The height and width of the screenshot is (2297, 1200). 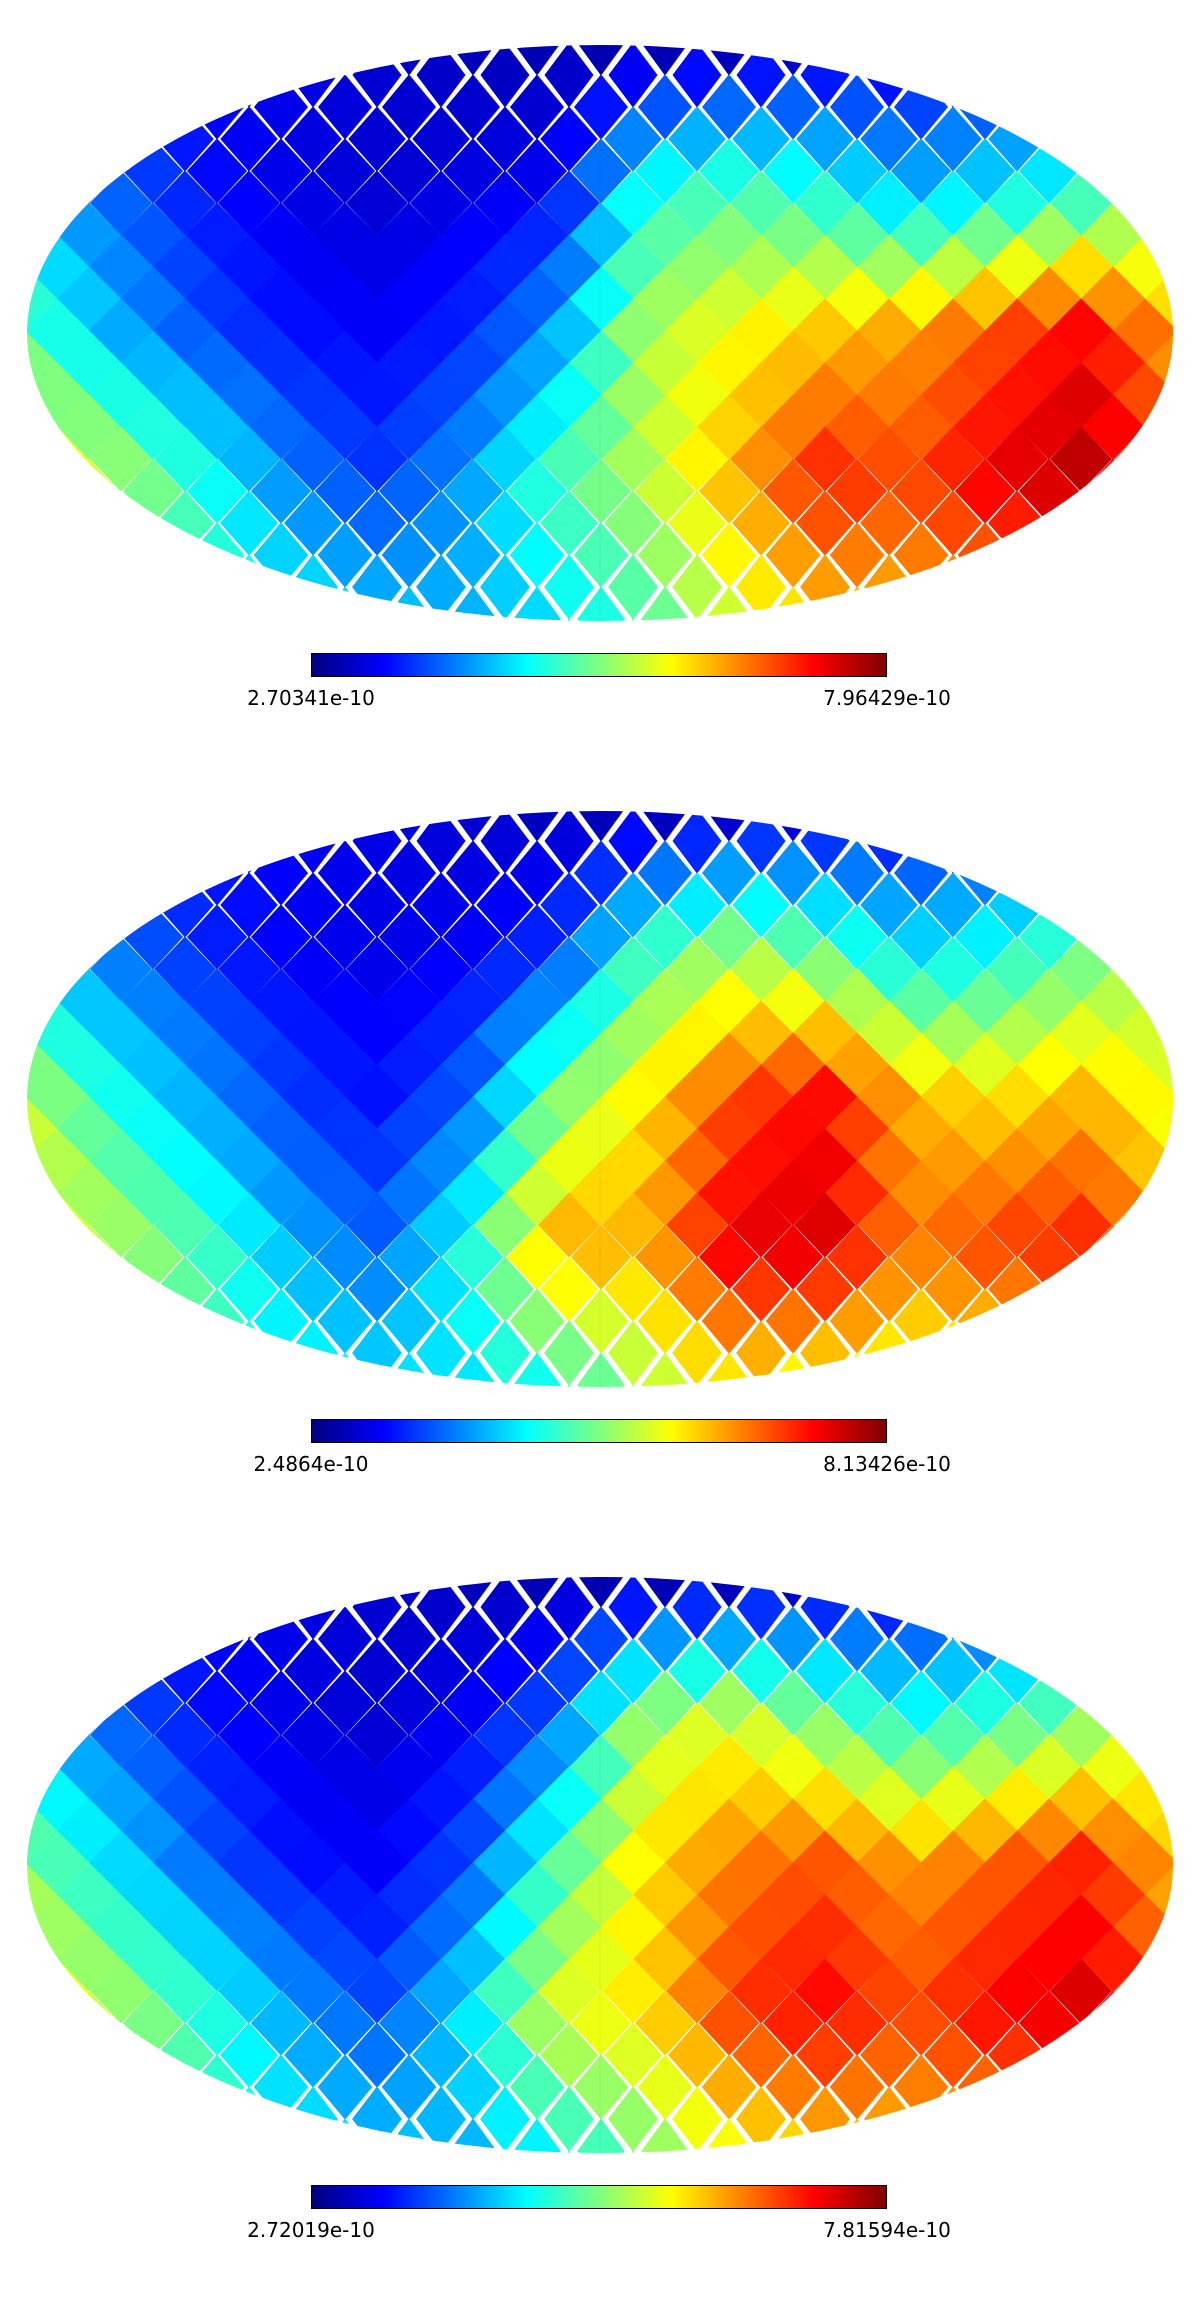 What do you see at coordinates (887, 2230) in the screenshot?
I see `colorbar-max-label-3: 7.81594e-10` at bounding box center [887, 2230].